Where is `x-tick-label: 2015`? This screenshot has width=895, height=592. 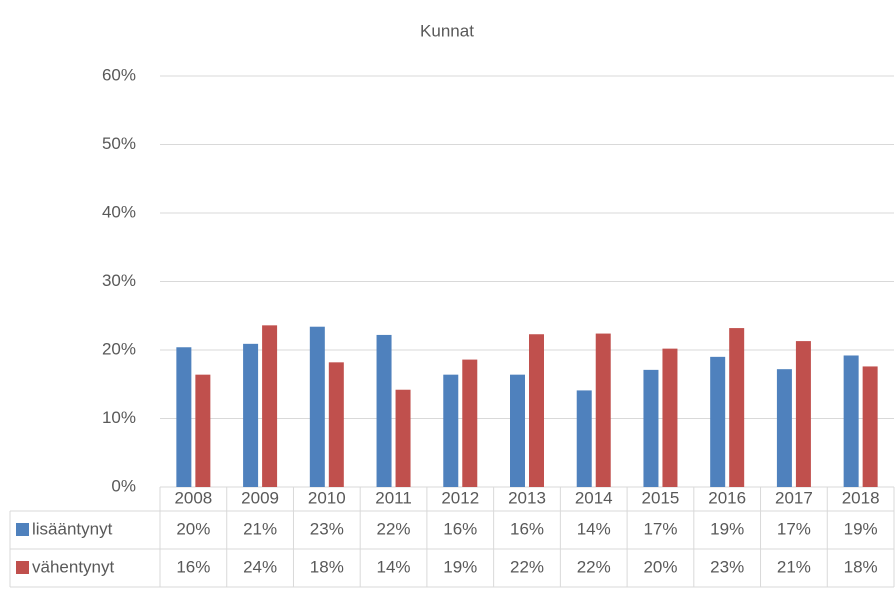 x-tick-label: 2015 is located at coordinates (661, 497).